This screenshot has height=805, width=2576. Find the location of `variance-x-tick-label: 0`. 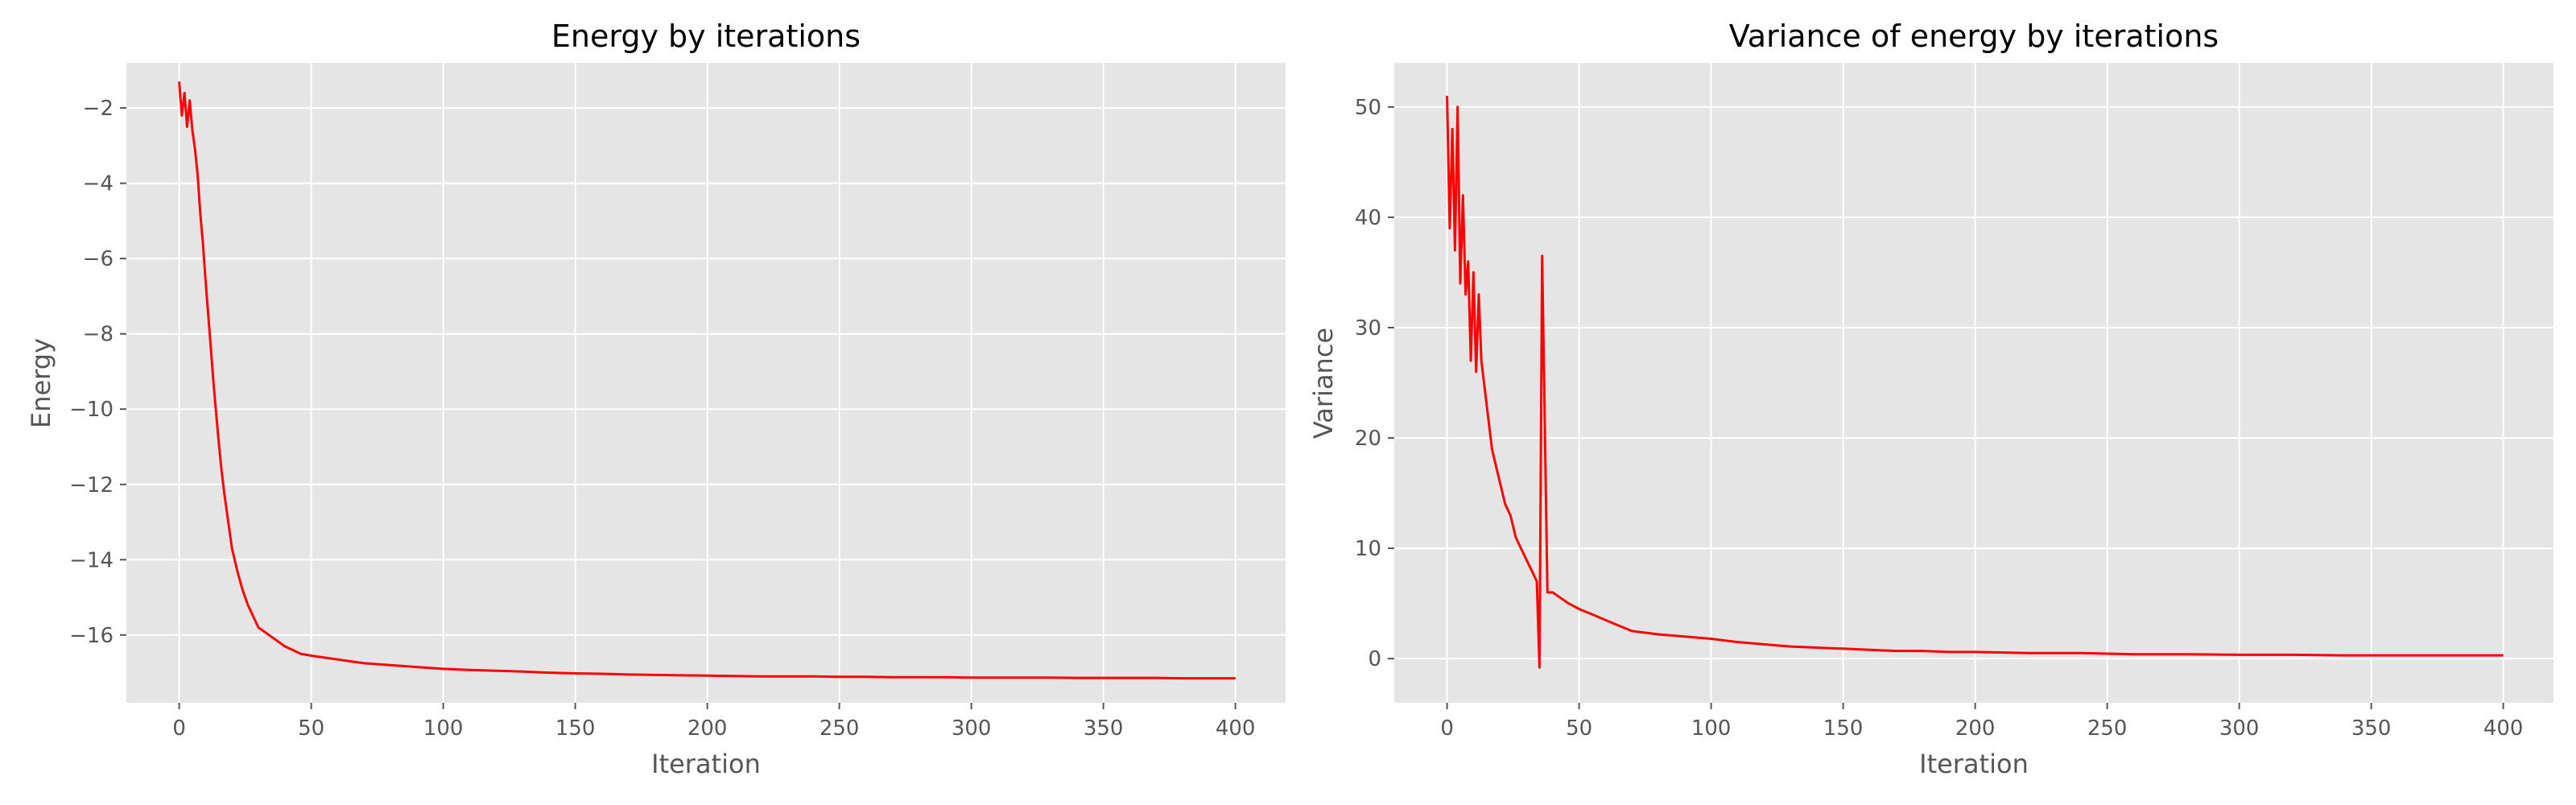

variance-x-tick-label: 0 is located at coordinates (1447, 728).